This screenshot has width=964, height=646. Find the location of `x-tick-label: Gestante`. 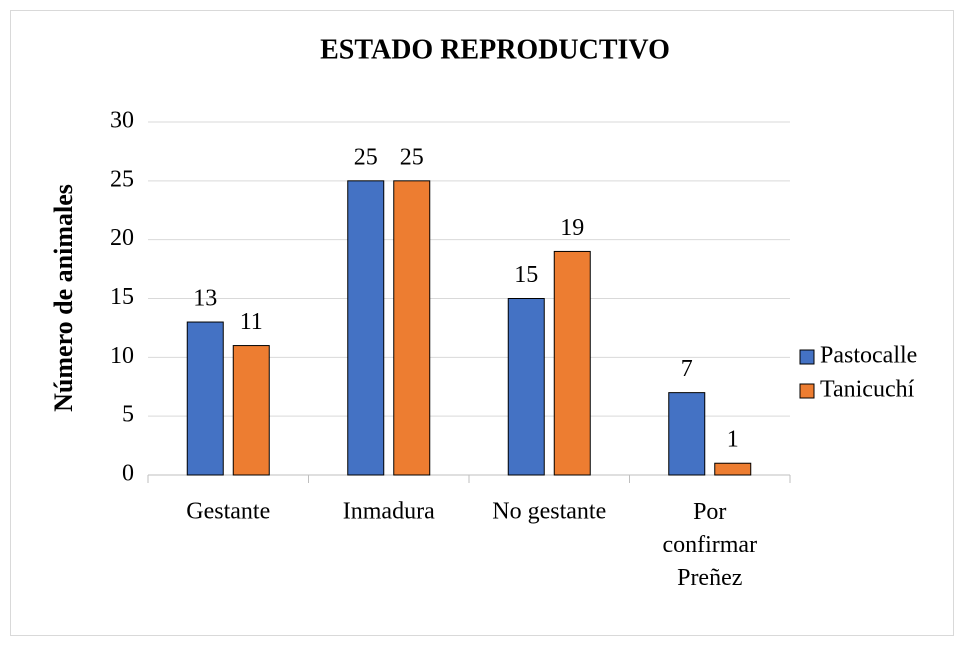

x-tick-label: Gestante is located at coordinates (228, 512).